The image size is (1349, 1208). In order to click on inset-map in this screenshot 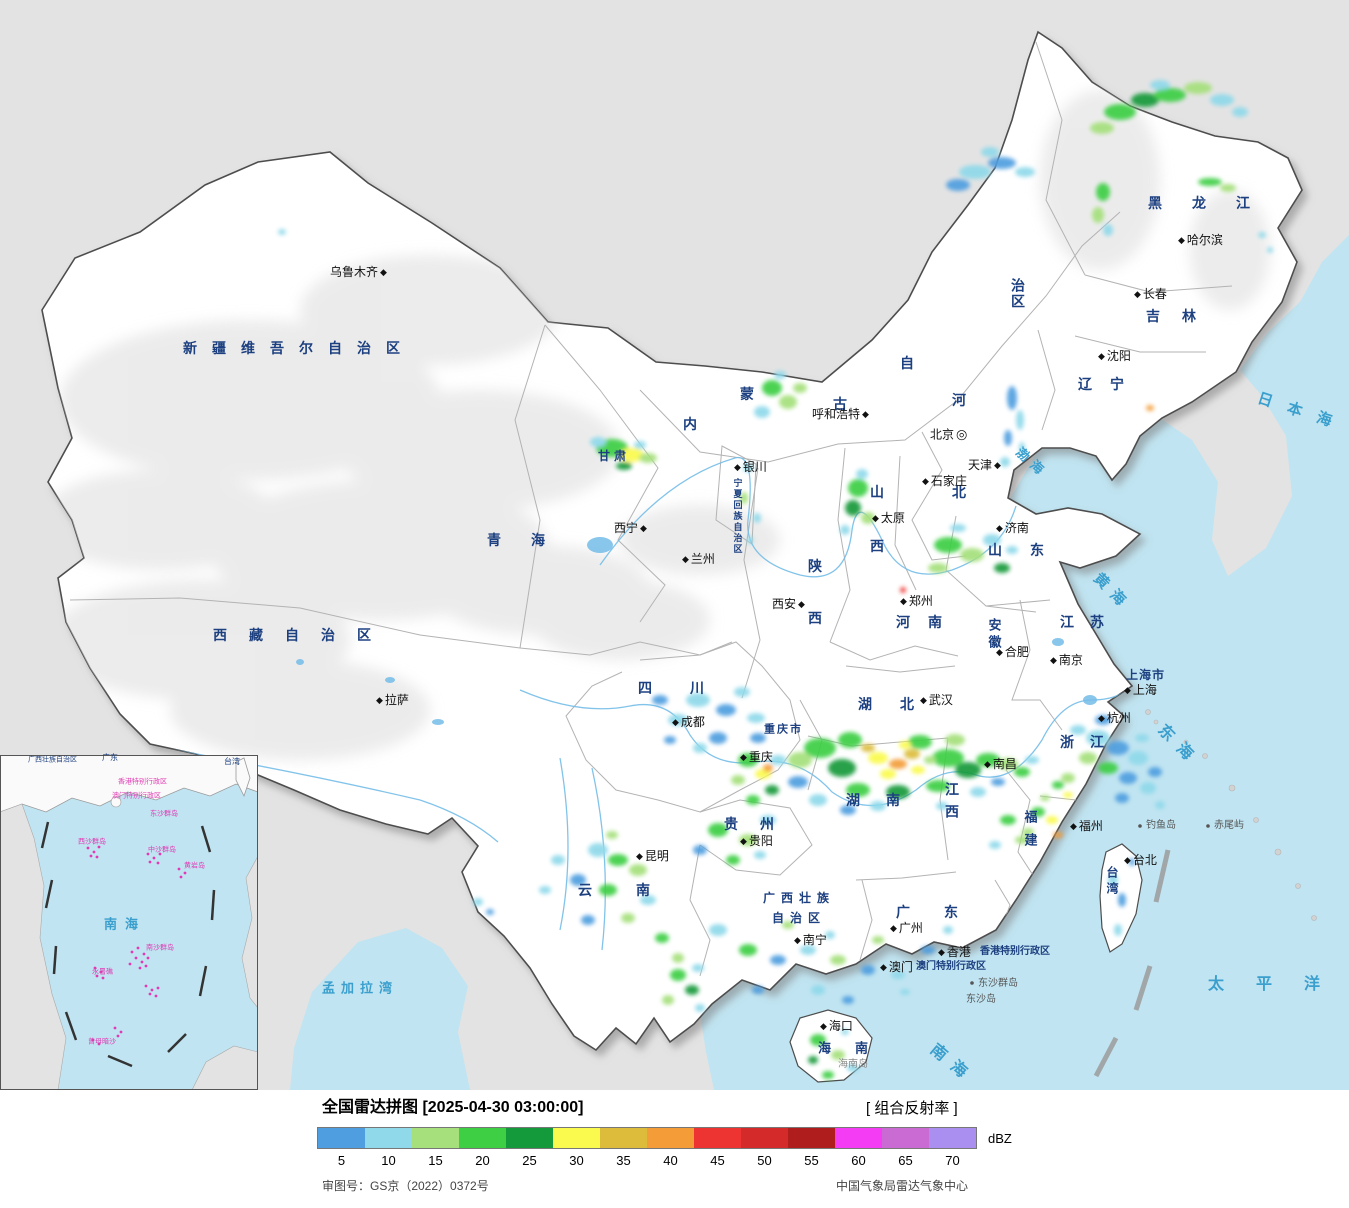, I will do `click(129, 922)`.